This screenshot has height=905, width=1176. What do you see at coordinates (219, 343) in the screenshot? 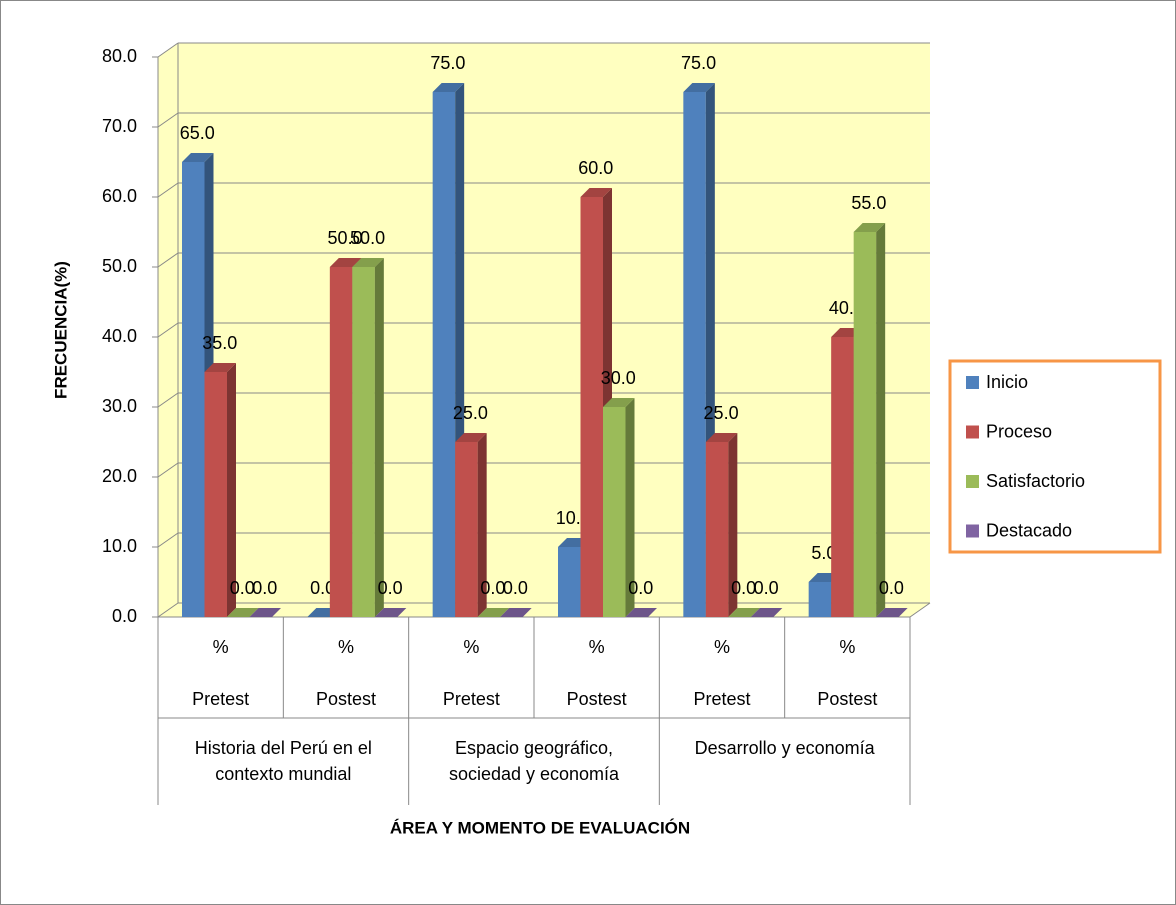
I see `value-label: 35.0` at bounding box center [219, 343].